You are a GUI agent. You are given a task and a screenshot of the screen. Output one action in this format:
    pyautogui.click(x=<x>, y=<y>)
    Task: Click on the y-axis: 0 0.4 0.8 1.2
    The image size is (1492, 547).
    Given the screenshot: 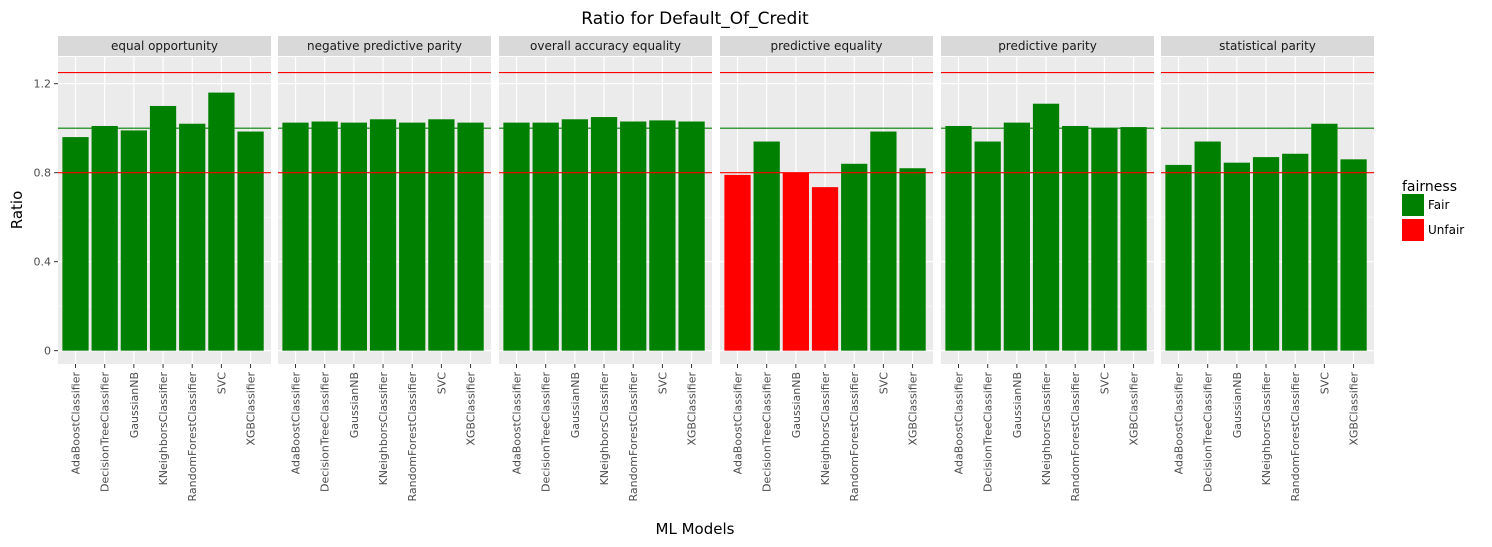 What is the action you would take?
    pyautogui.click(x=46, y=218)
    